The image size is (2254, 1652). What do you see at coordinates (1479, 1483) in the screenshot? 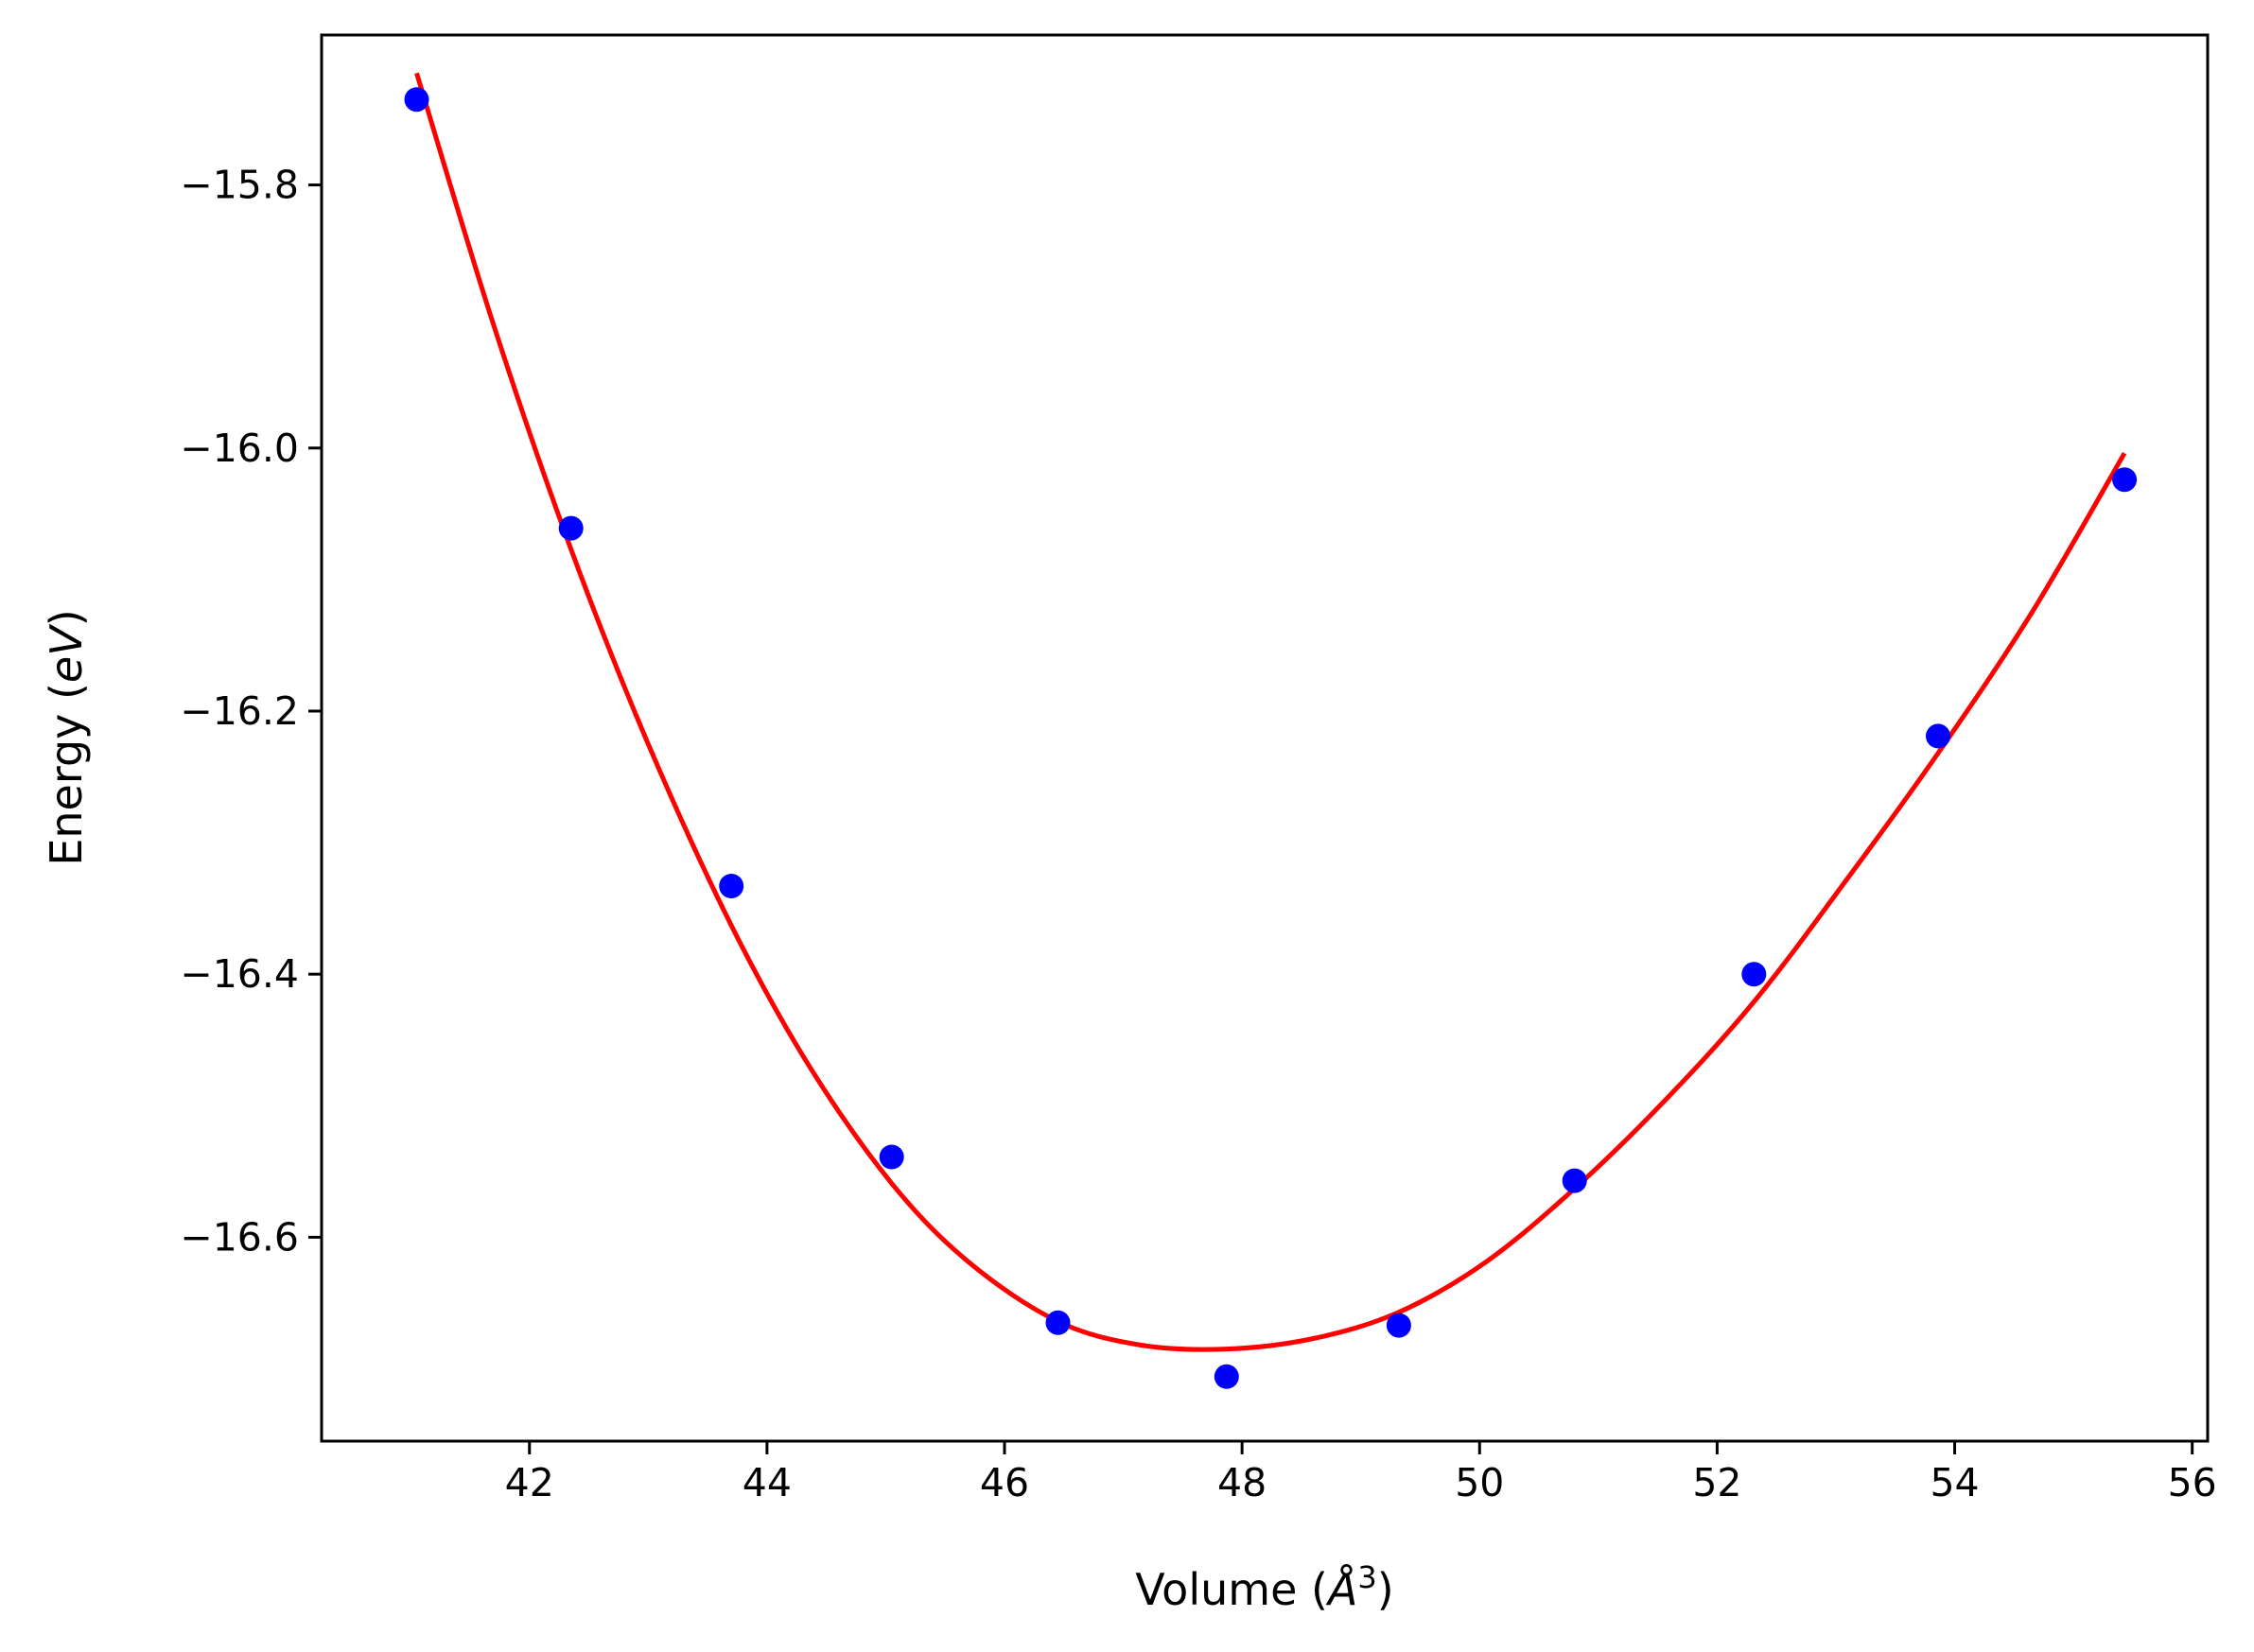
I see `x-tick-label: 50` at bounding box center [1479, 1483].